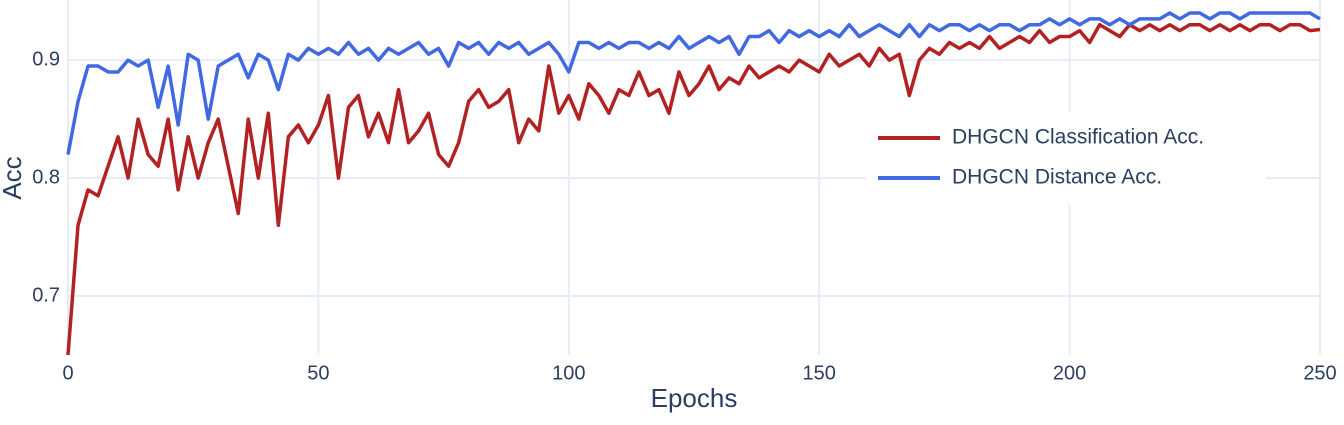  I want to click on legend-box, so click(1066, 158).